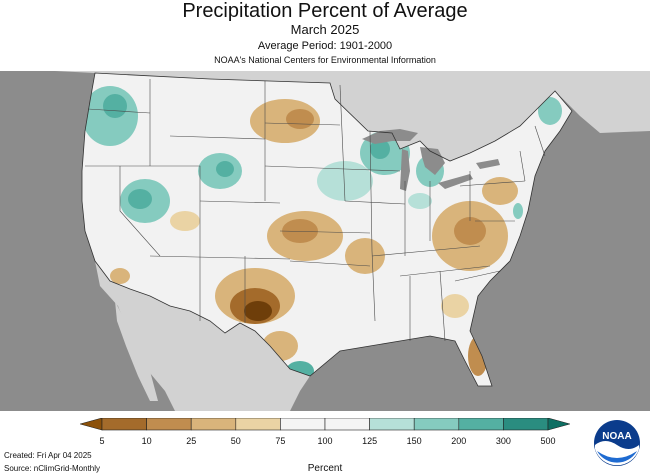 This screenshot has height=475, width=650. What do you see at coordinates (477, 276) in the screenshot?
I see `border-carolinas` at bounding box center [477, 276].